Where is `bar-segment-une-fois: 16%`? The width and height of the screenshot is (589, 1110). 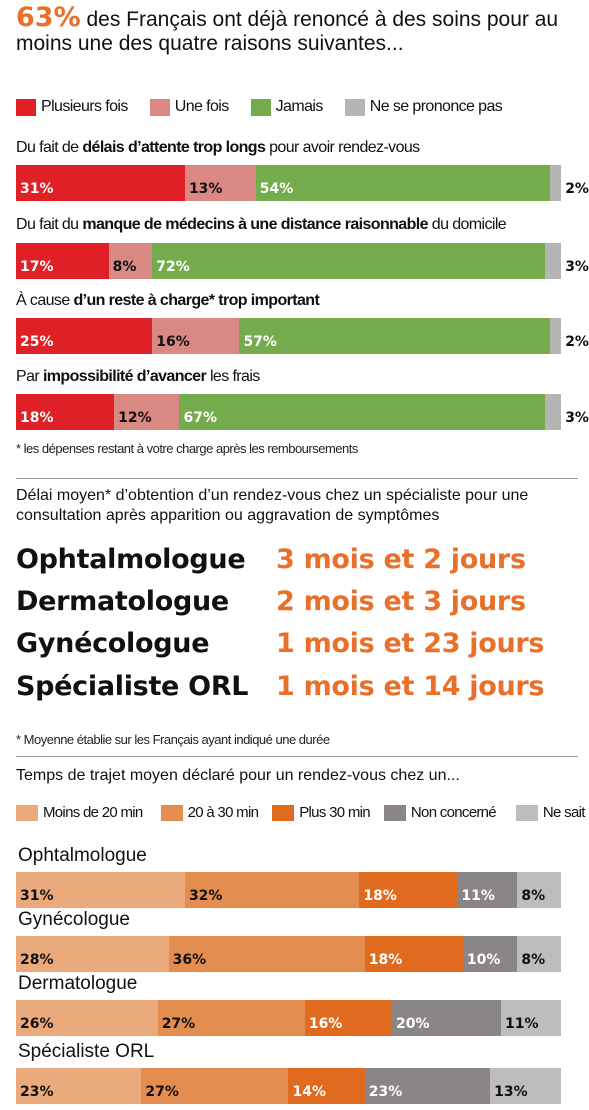
bar-segment-une-fois: 16% is located at coordinates (196, 336).